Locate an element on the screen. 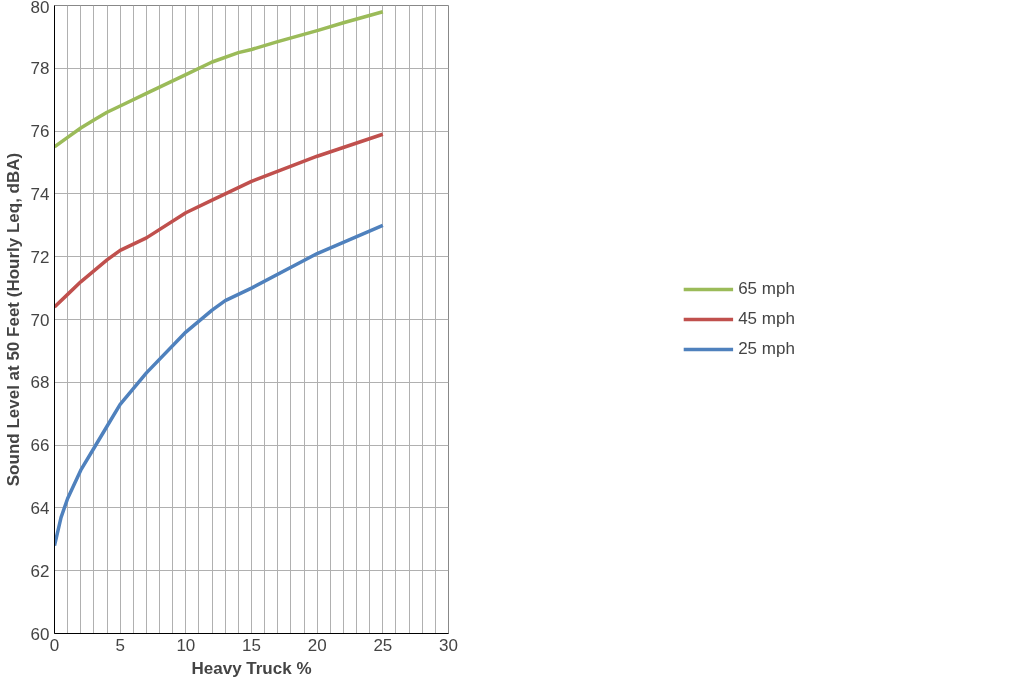 This screenshot has height=684, width=1036. y-tick-label: 78 is located at coordinates (40, 69).